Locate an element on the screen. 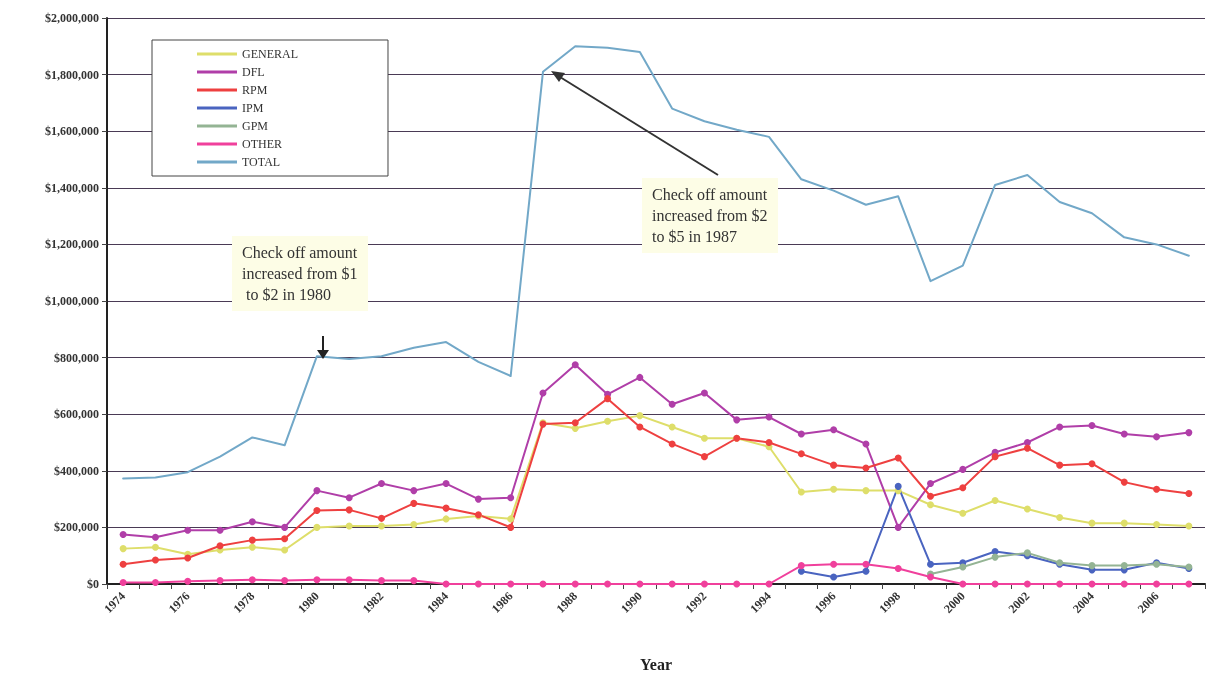  legend-label: DFL is located at coordinates (253, 72).